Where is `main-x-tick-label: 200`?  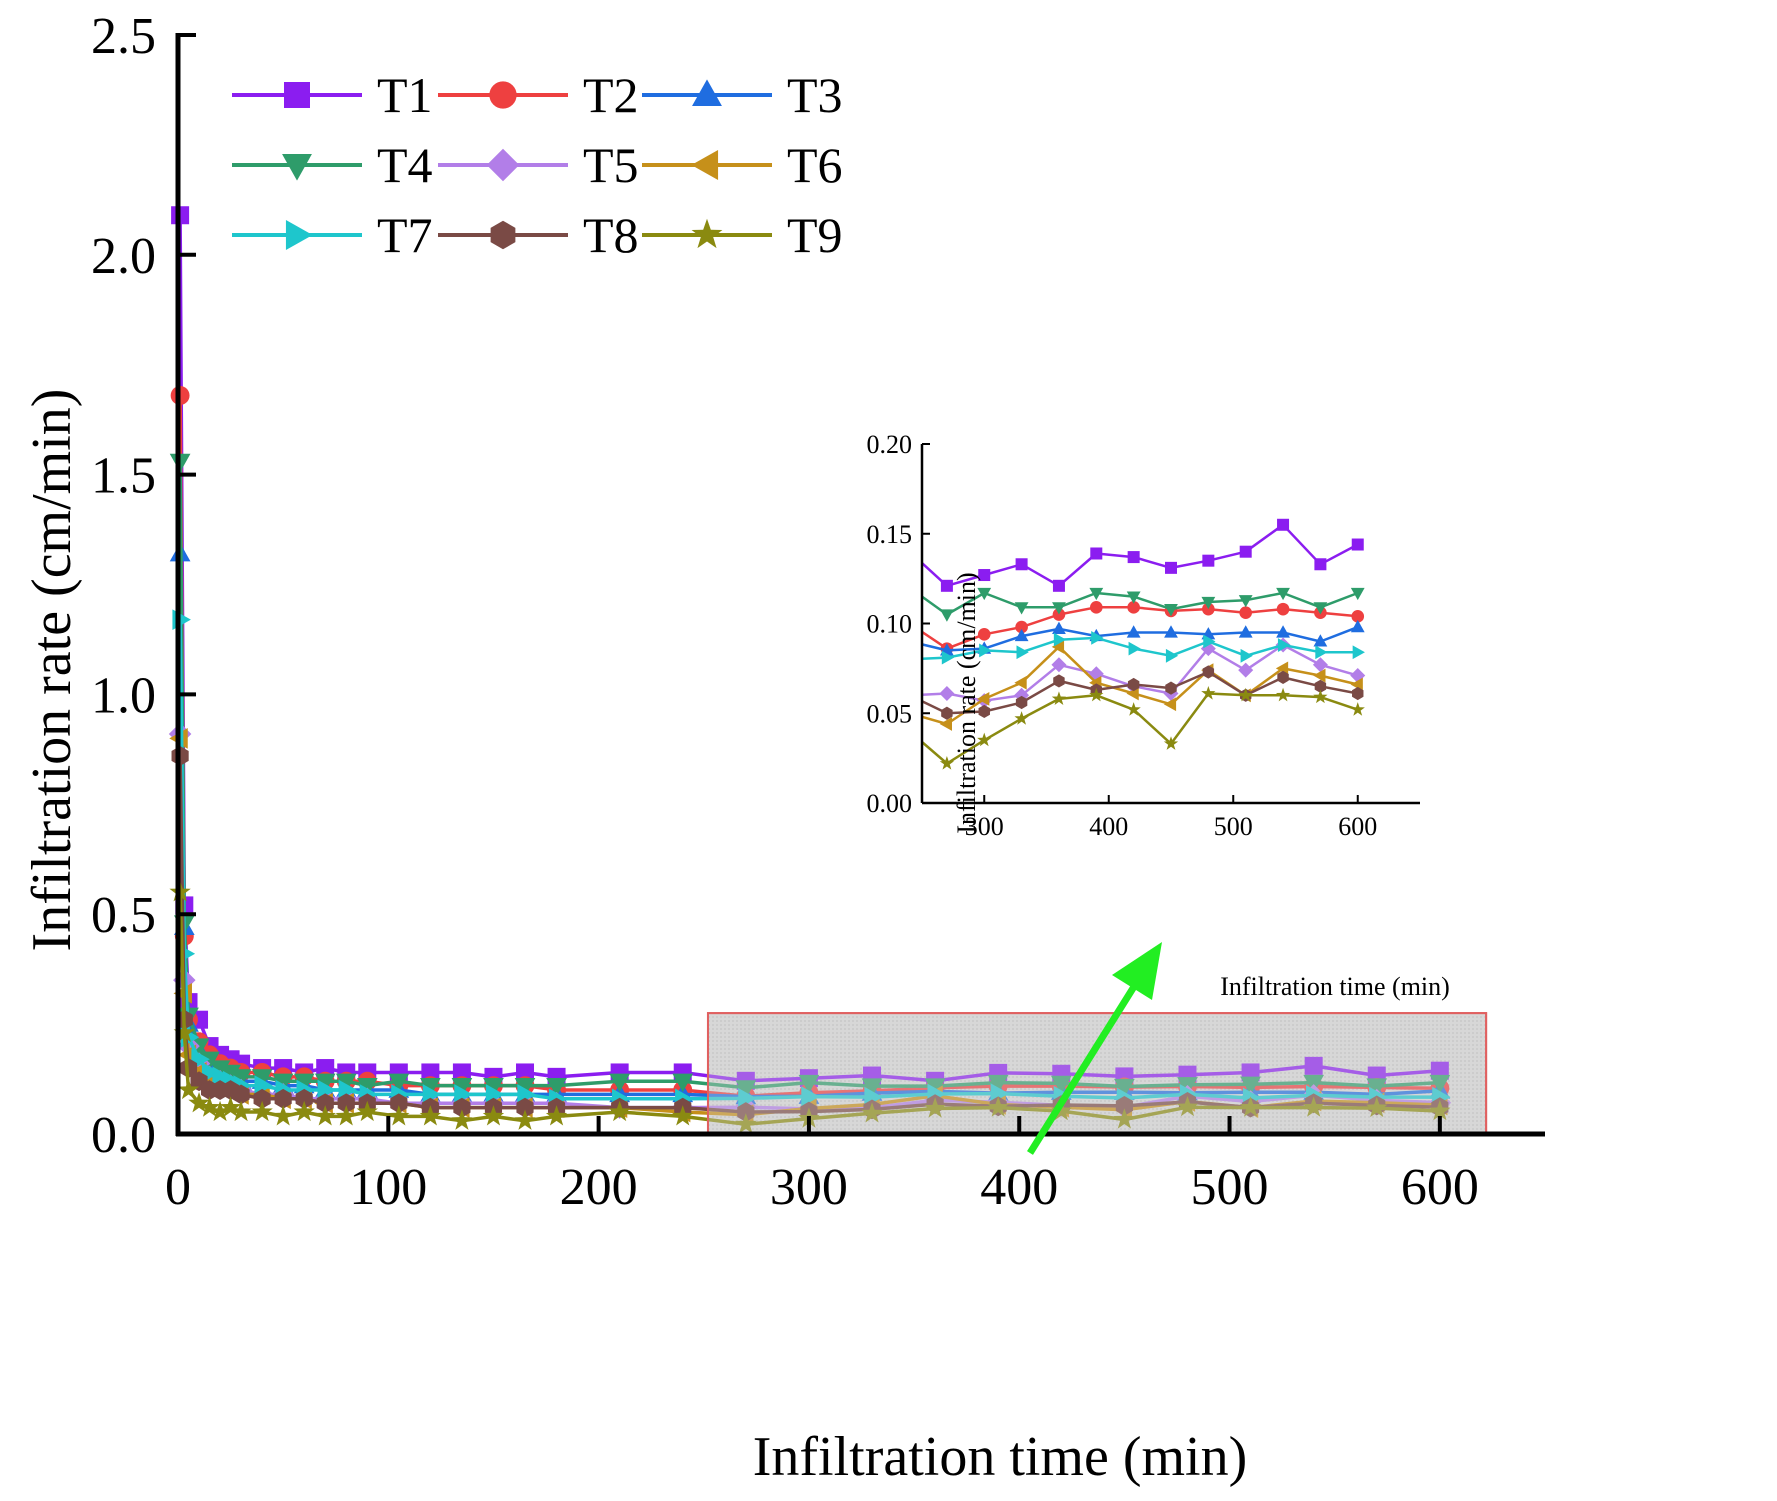 main-x-tick-label: 200 is located at coordinates (599, 1187).